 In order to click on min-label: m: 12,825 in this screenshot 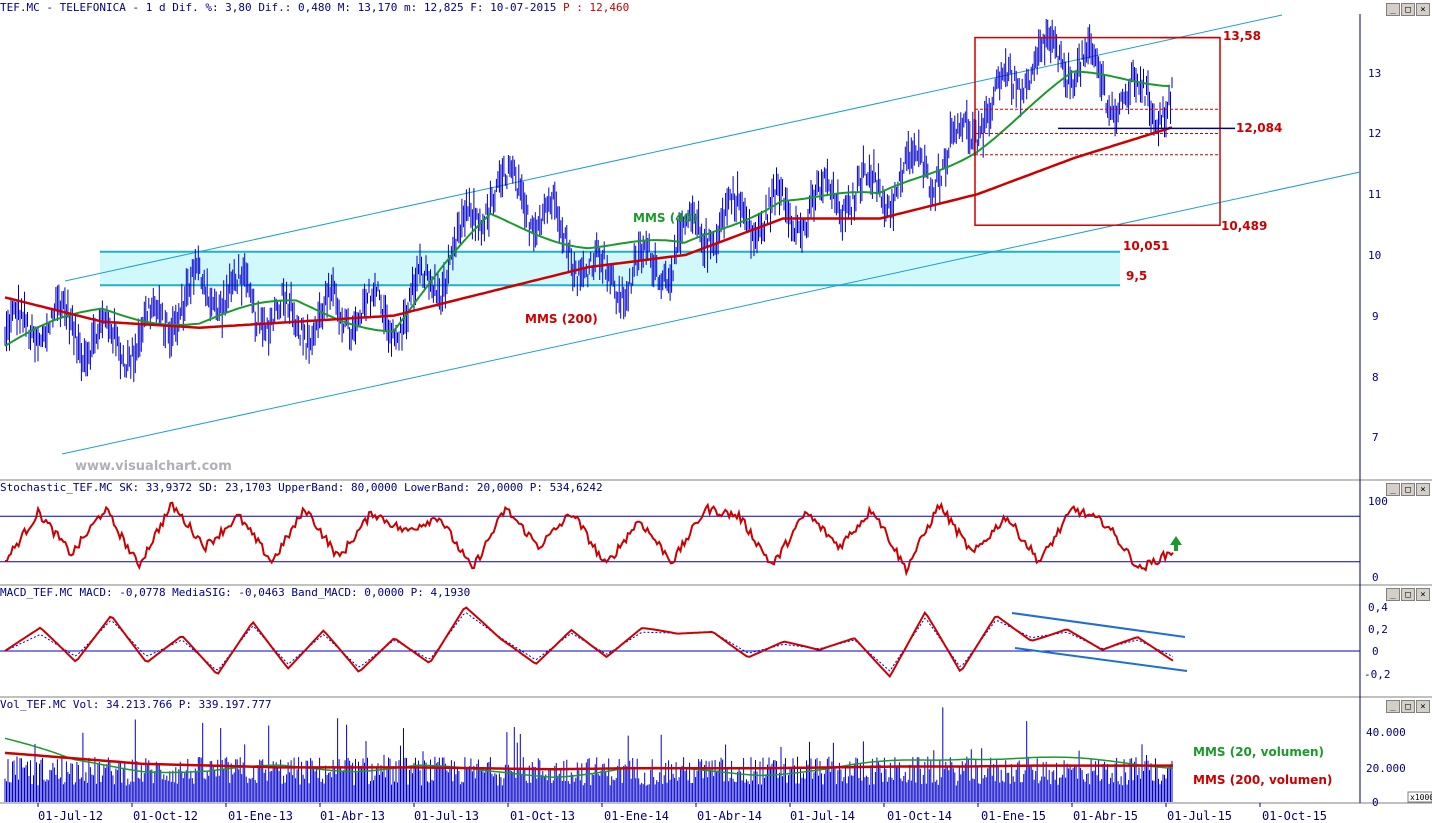, I will do `click(434, 7)`.